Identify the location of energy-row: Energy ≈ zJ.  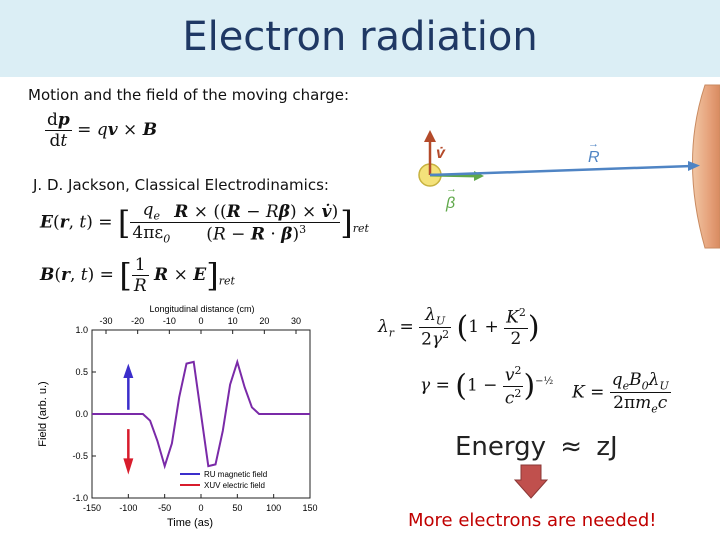
(536, 447).